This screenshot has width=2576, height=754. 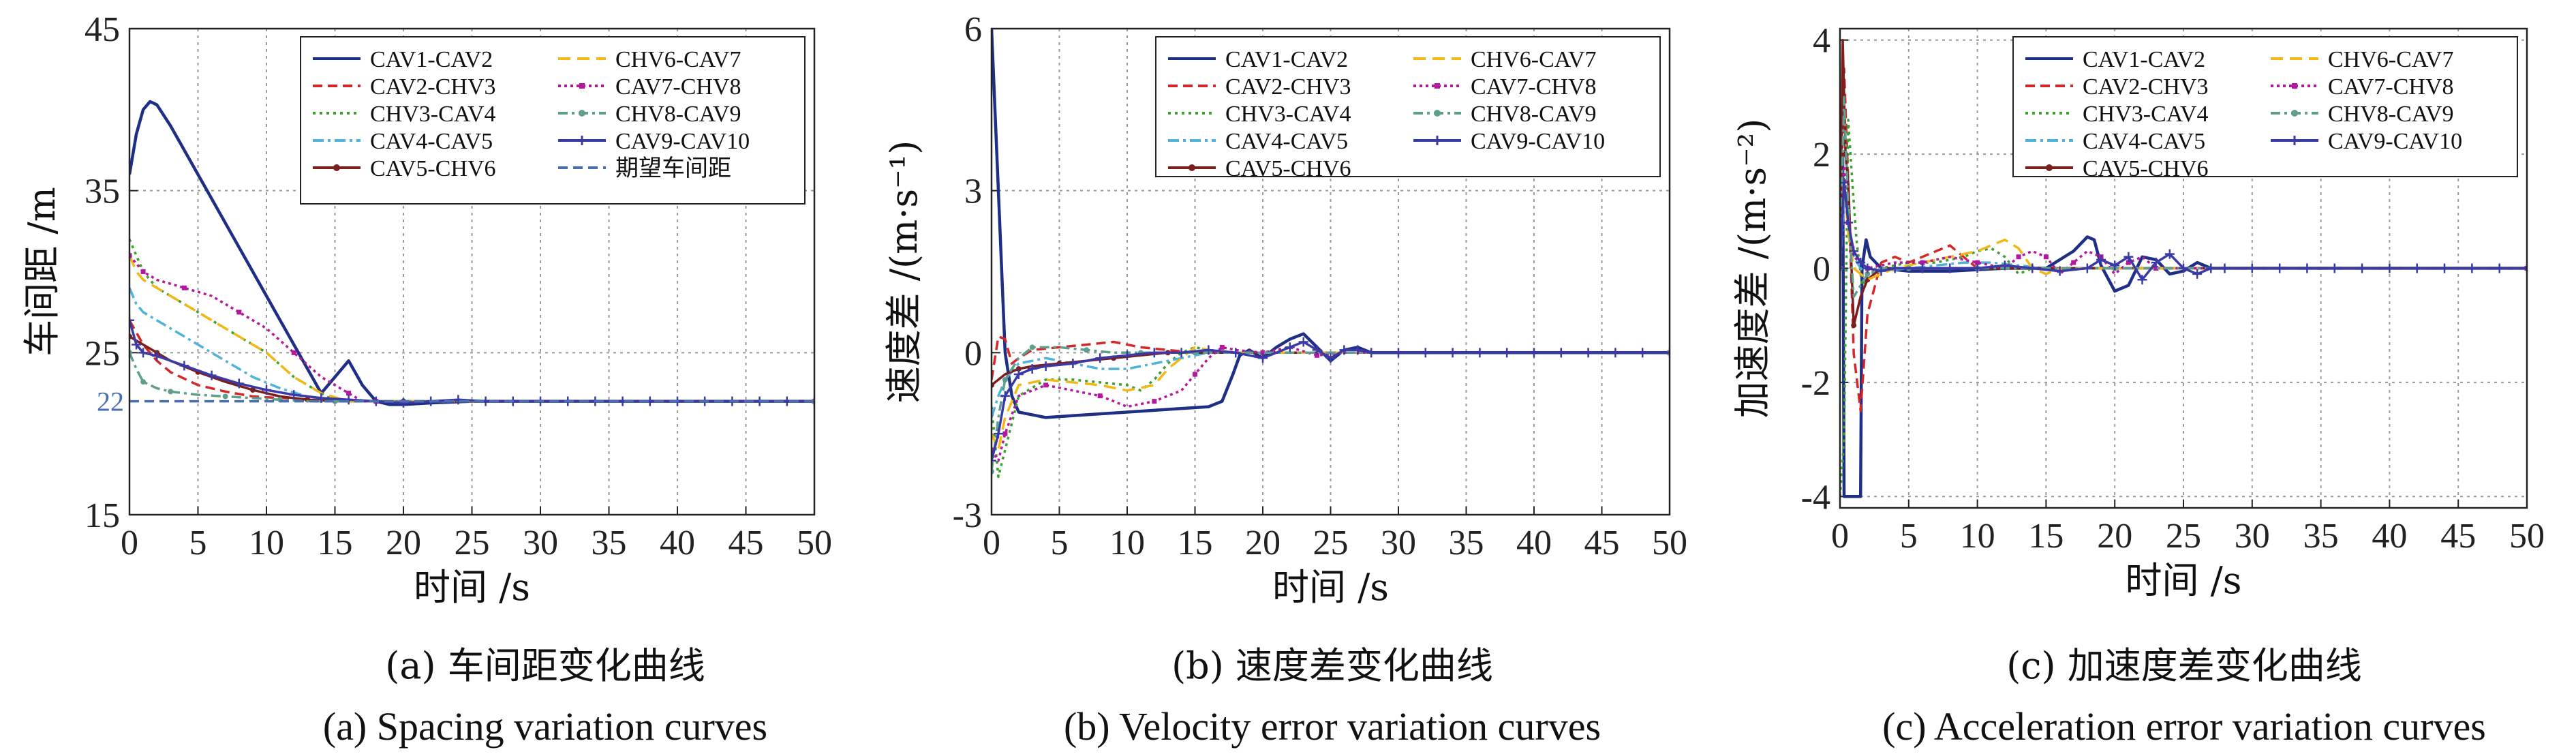 I want to click on y-ticks: -4 -2 0 2 4, so click(x=1825, y=270).